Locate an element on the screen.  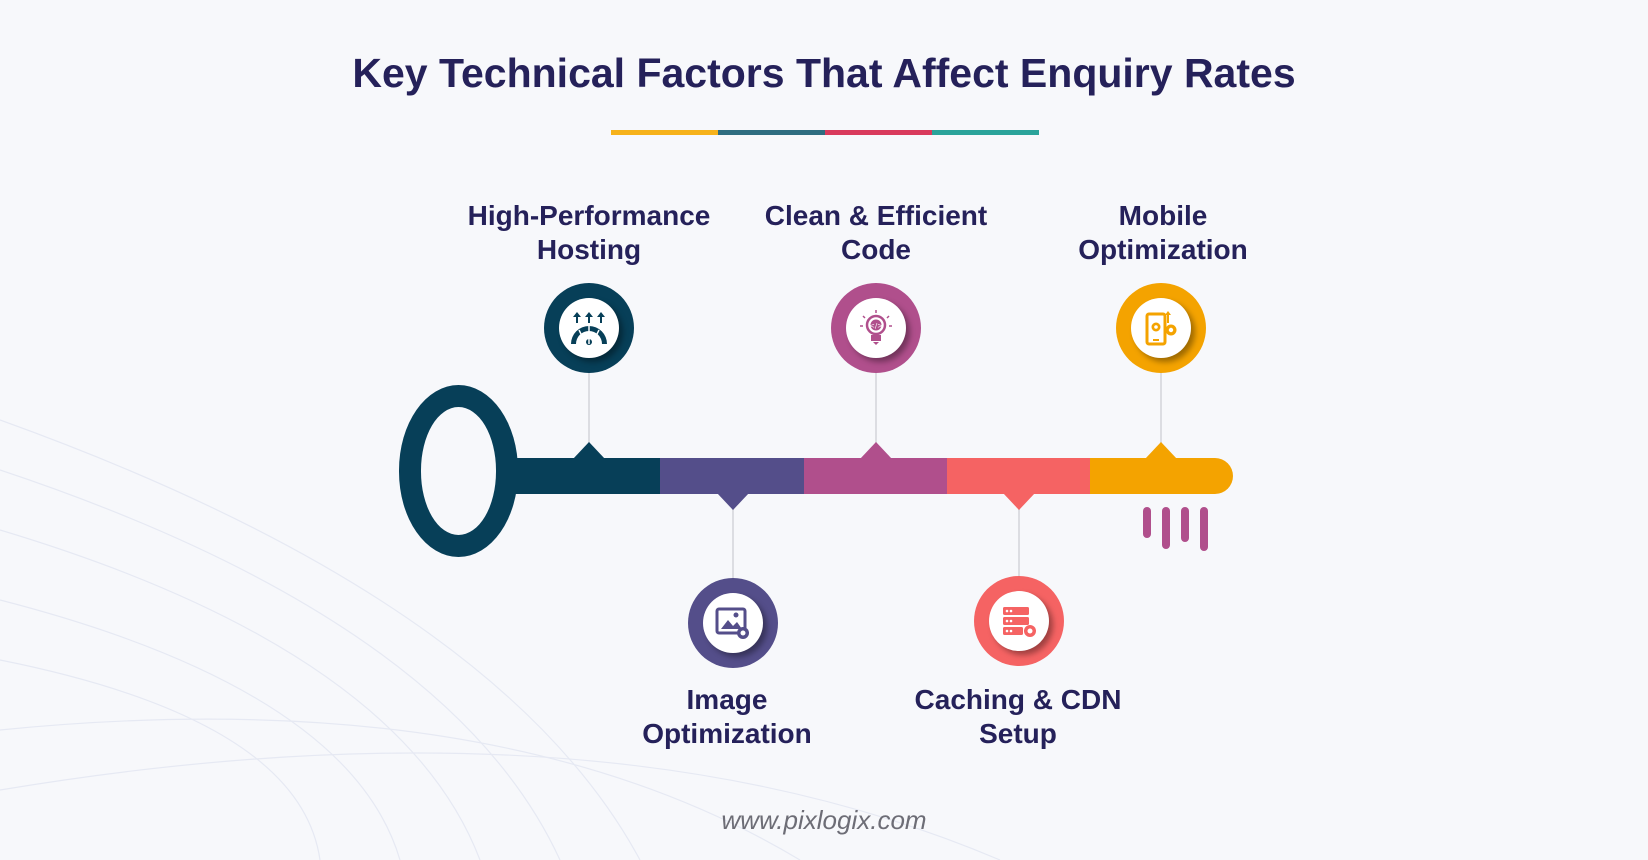
factor-circle-caching is located at coordinates (1019, 621).